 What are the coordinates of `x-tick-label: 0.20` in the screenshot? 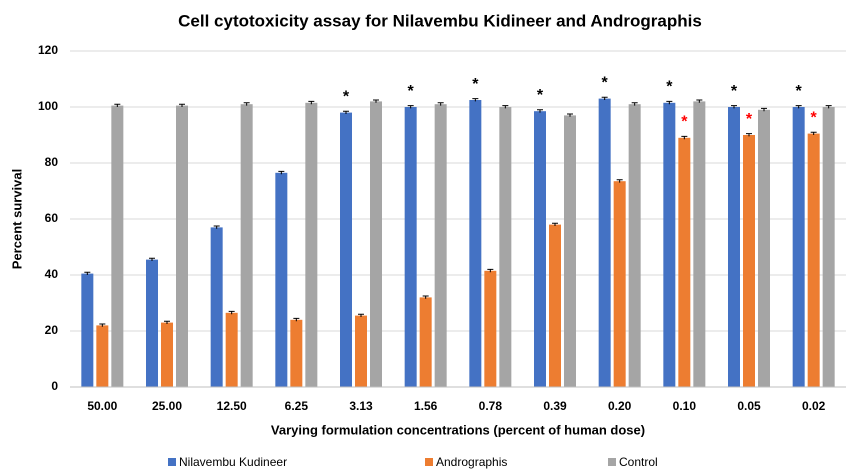 It's located at (620, 406).